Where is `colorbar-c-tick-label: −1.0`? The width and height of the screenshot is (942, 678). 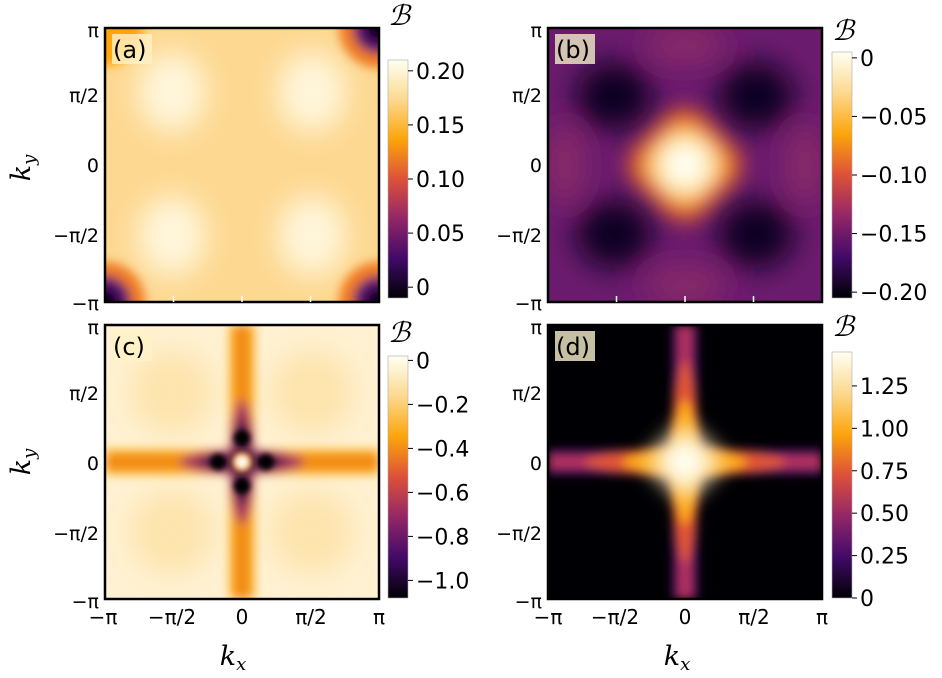 colorbar-c-tick-label: −1.0 is located at coordinates (442, 581).